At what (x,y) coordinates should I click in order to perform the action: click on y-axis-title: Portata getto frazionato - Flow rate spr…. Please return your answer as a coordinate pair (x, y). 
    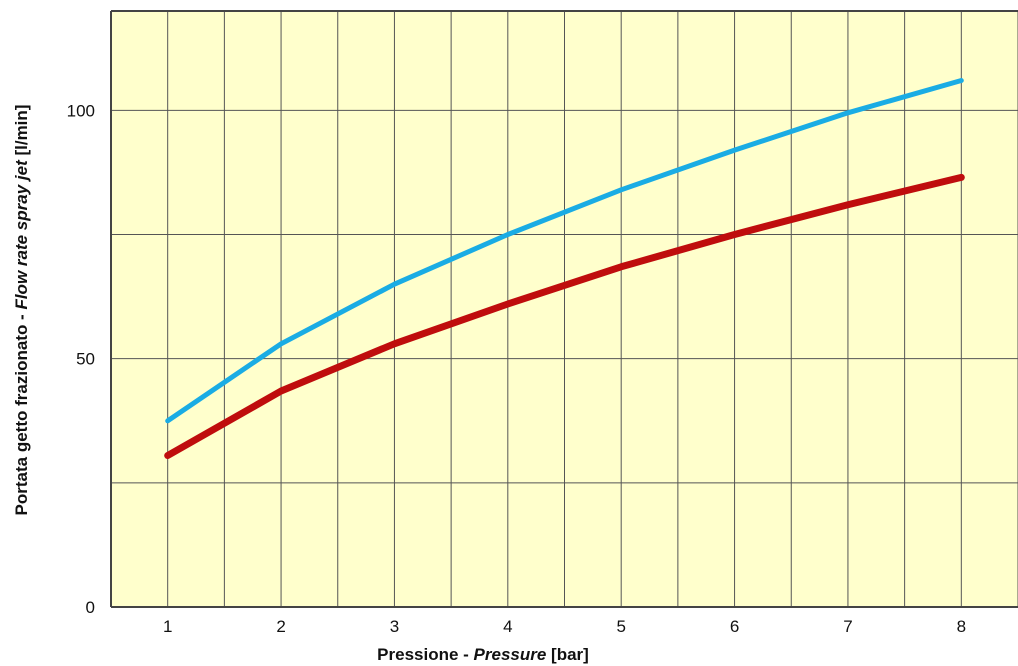
    Looking at the image, I should click on (21, 310).